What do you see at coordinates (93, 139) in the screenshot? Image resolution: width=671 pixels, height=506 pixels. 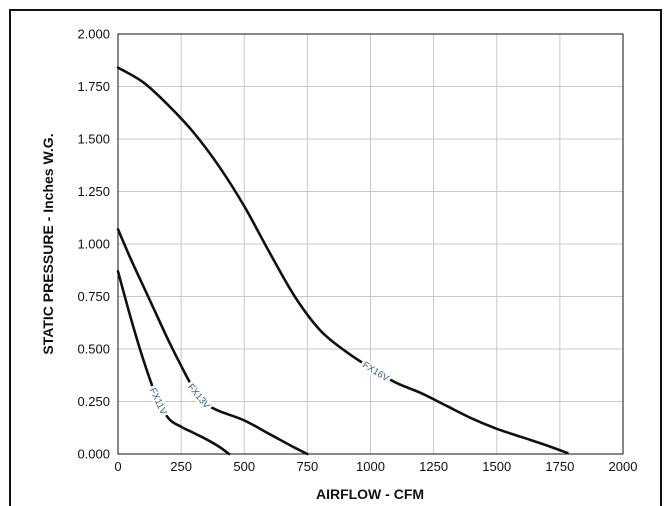 I see `y-tick-label: 1.500` at bounding box center [93, 139].